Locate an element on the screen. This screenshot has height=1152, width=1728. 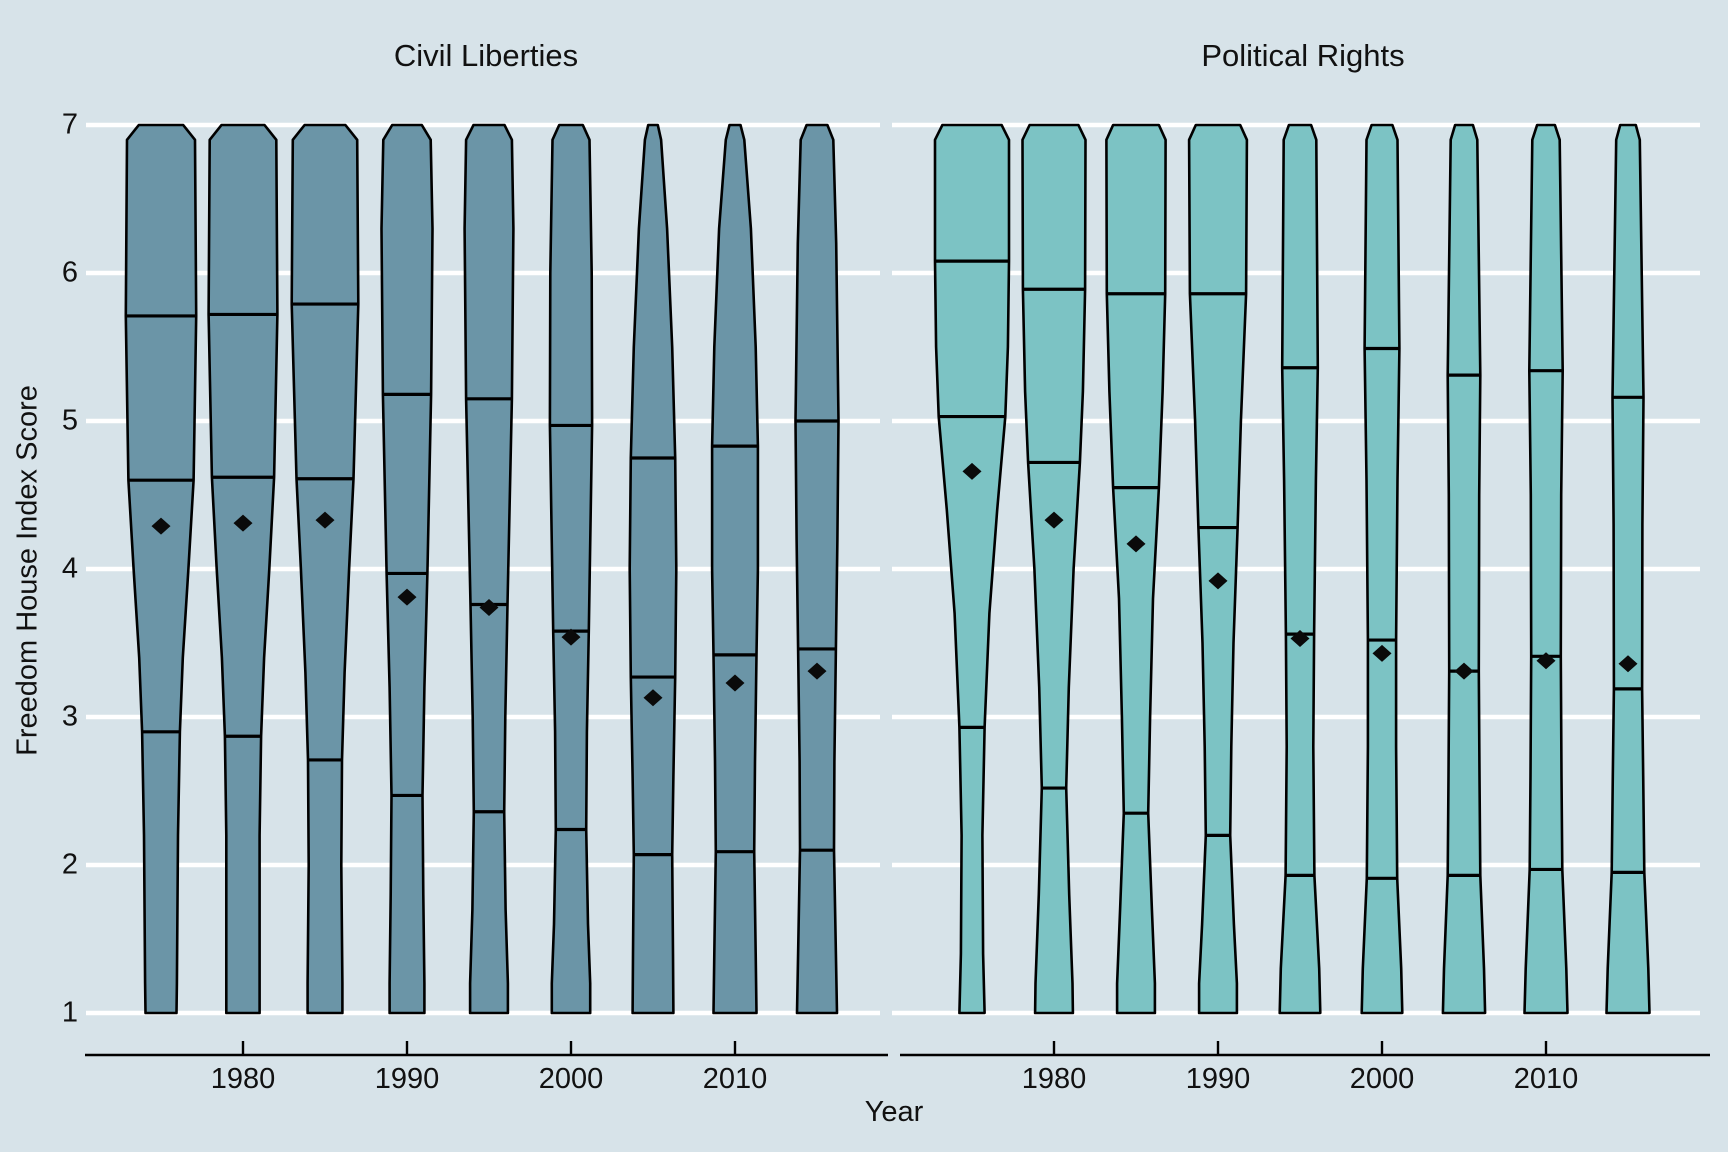
x-axis-title: Year is located at coordinates (894, 1112).